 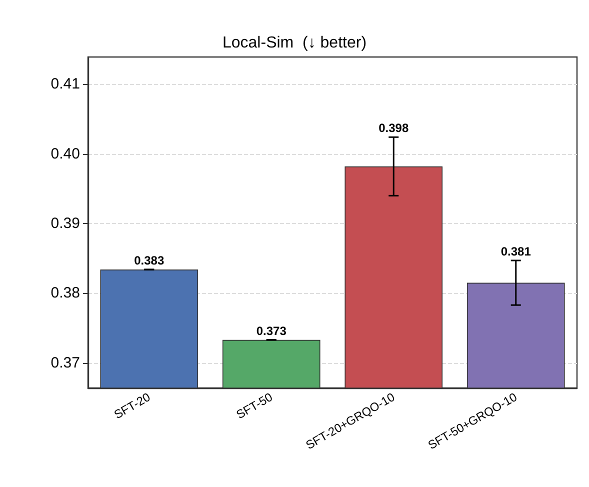 I want to click on data-label: 0.373, so click(x=271, y=331).